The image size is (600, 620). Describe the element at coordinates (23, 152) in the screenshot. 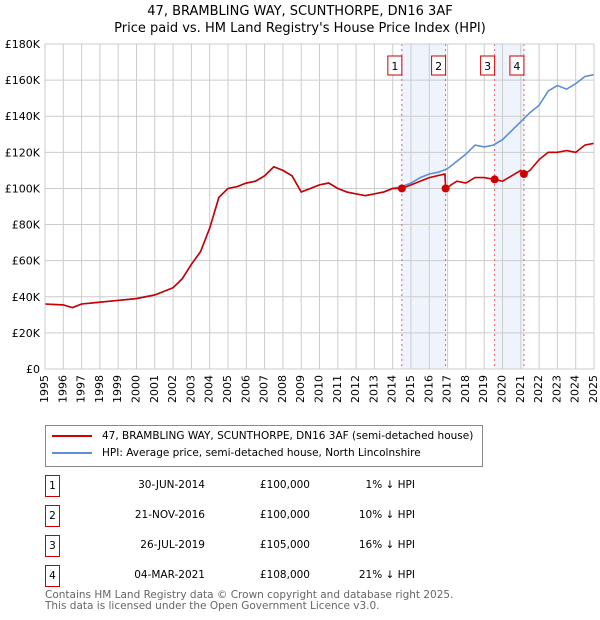

I see `y-tick-label: £120K` at that location.